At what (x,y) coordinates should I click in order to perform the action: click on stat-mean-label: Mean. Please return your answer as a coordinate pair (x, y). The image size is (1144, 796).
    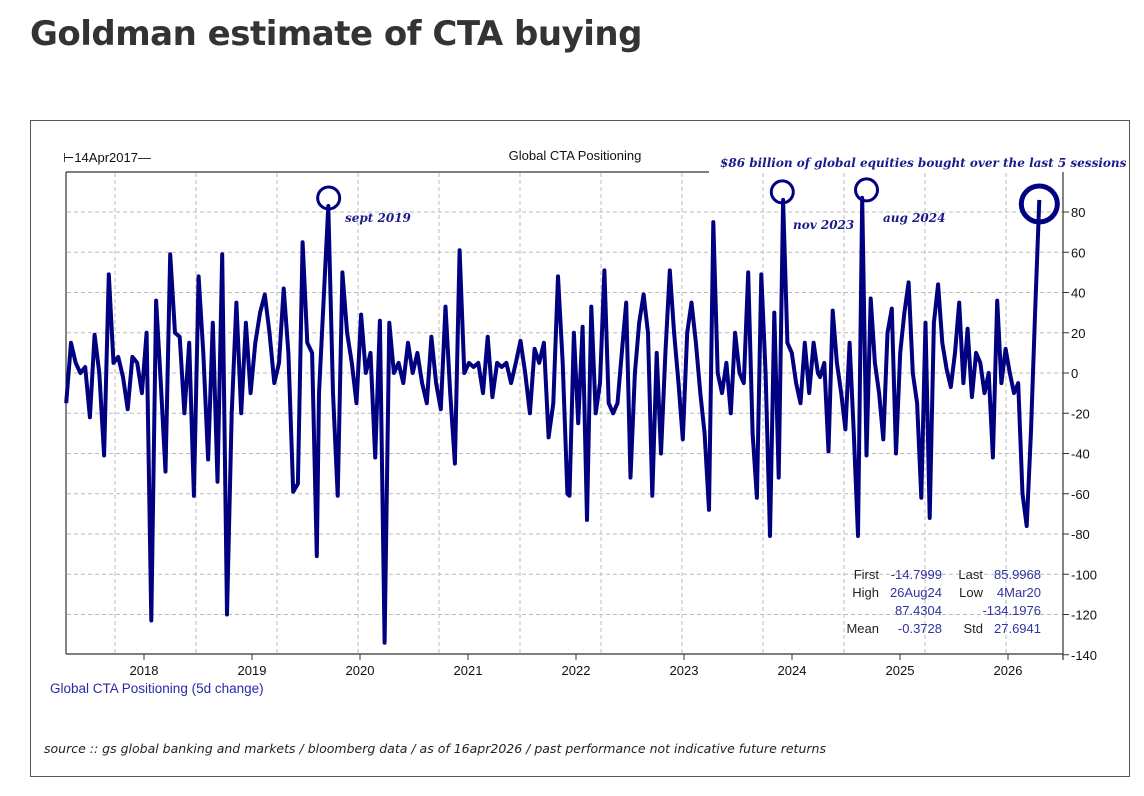
    Looking at the image, I should click on (862, 628).